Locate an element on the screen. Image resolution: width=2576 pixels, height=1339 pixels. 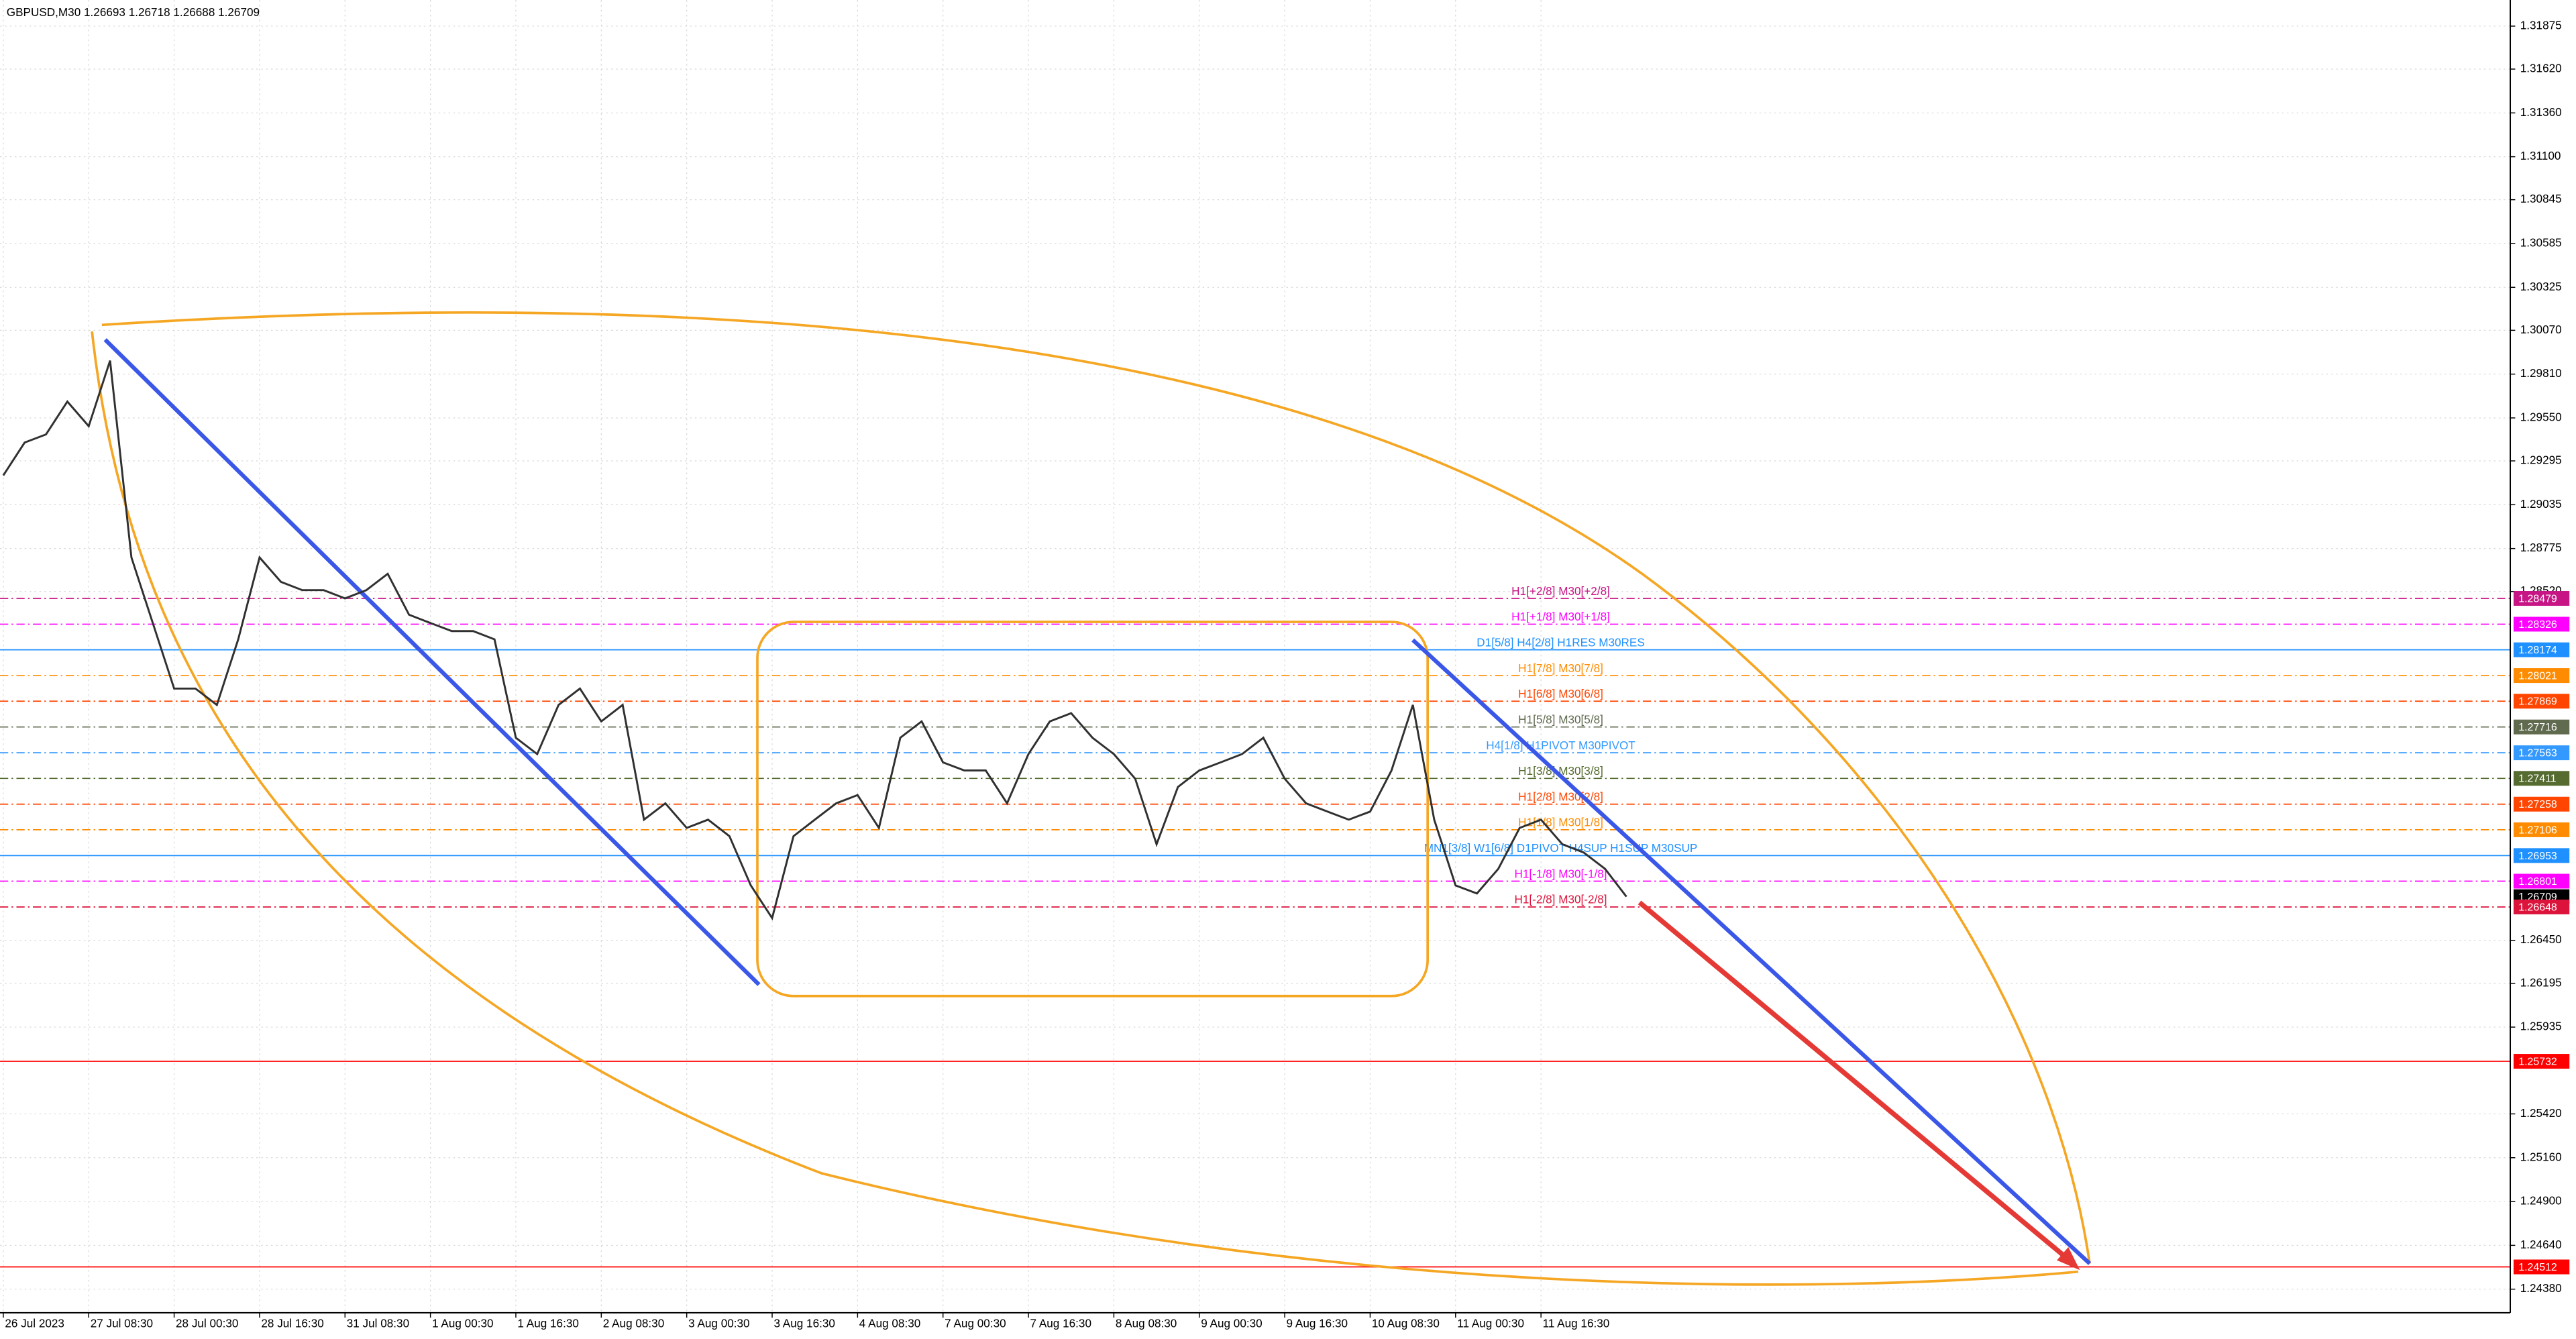
x-tick-label: 26 Jul 2023 is located at coordinates (34, 1323).